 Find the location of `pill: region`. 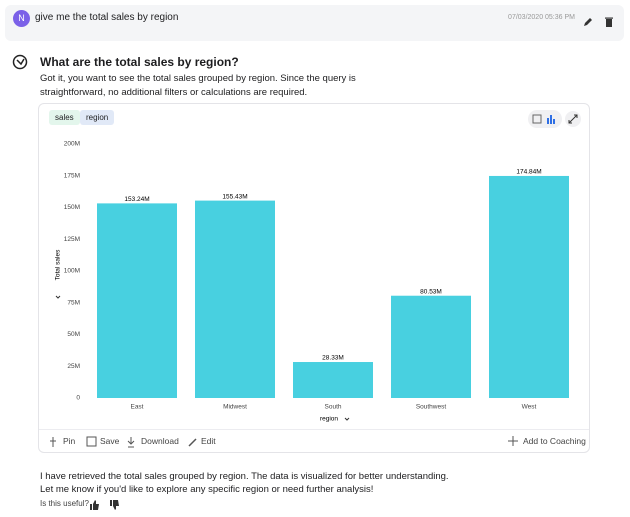

pill: region is located at coordinates (97, 117).